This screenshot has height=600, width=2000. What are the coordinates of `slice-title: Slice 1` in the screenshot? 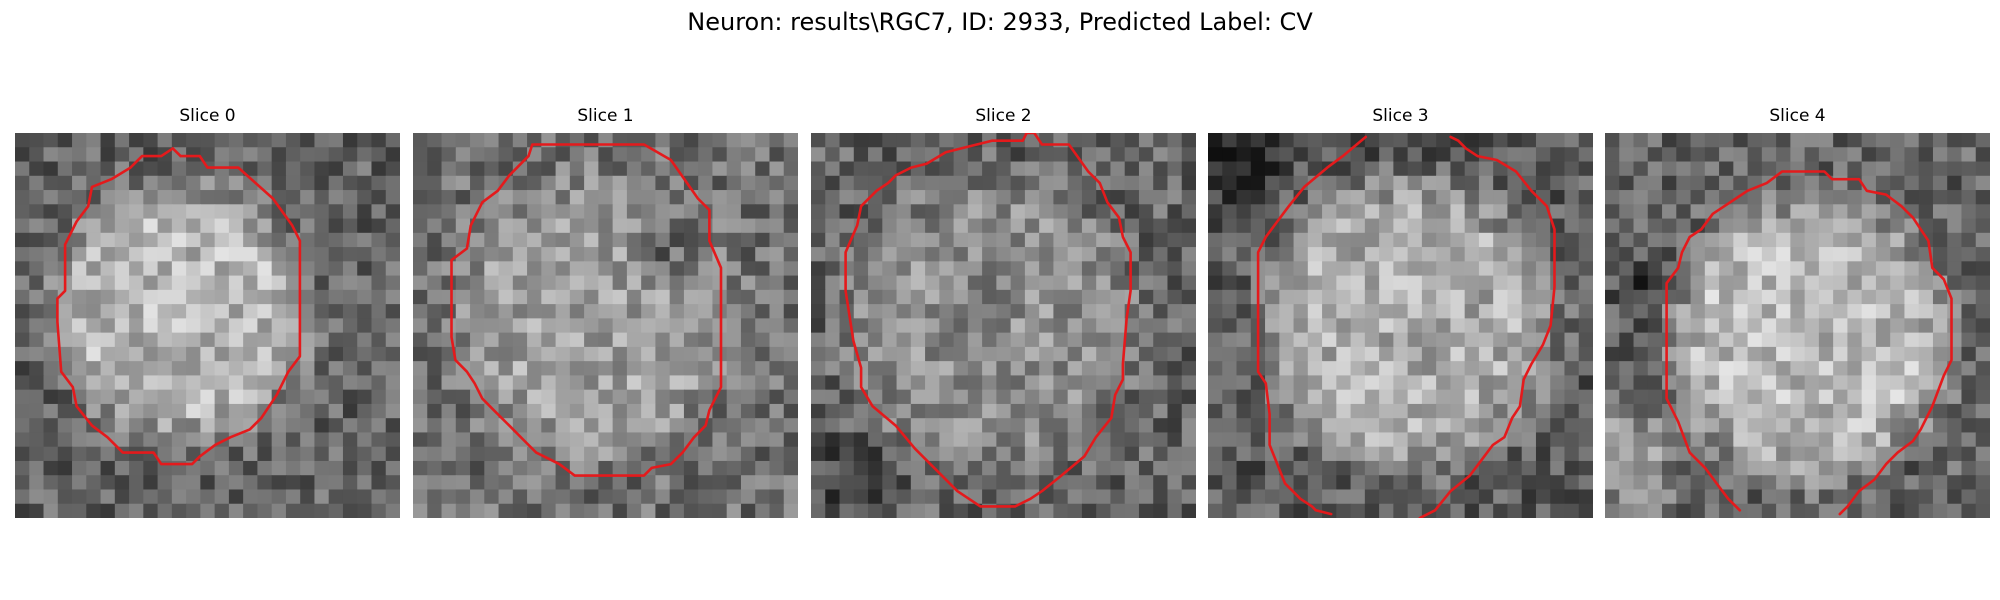 It's located at (605, 116).